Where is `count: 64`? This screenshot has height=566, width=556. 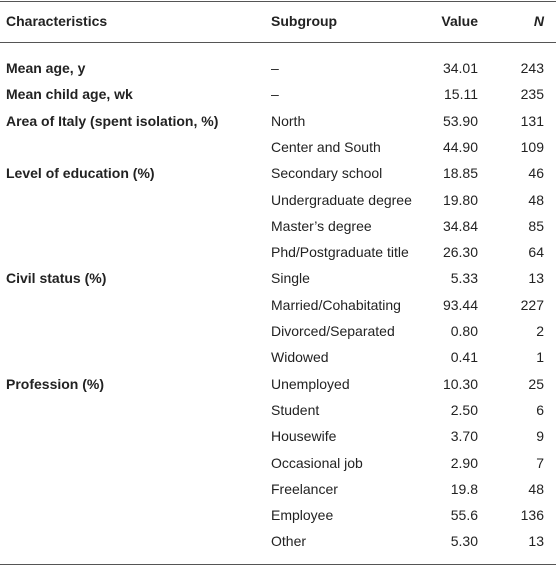 count: 64 is located at coordinates (536, 252).